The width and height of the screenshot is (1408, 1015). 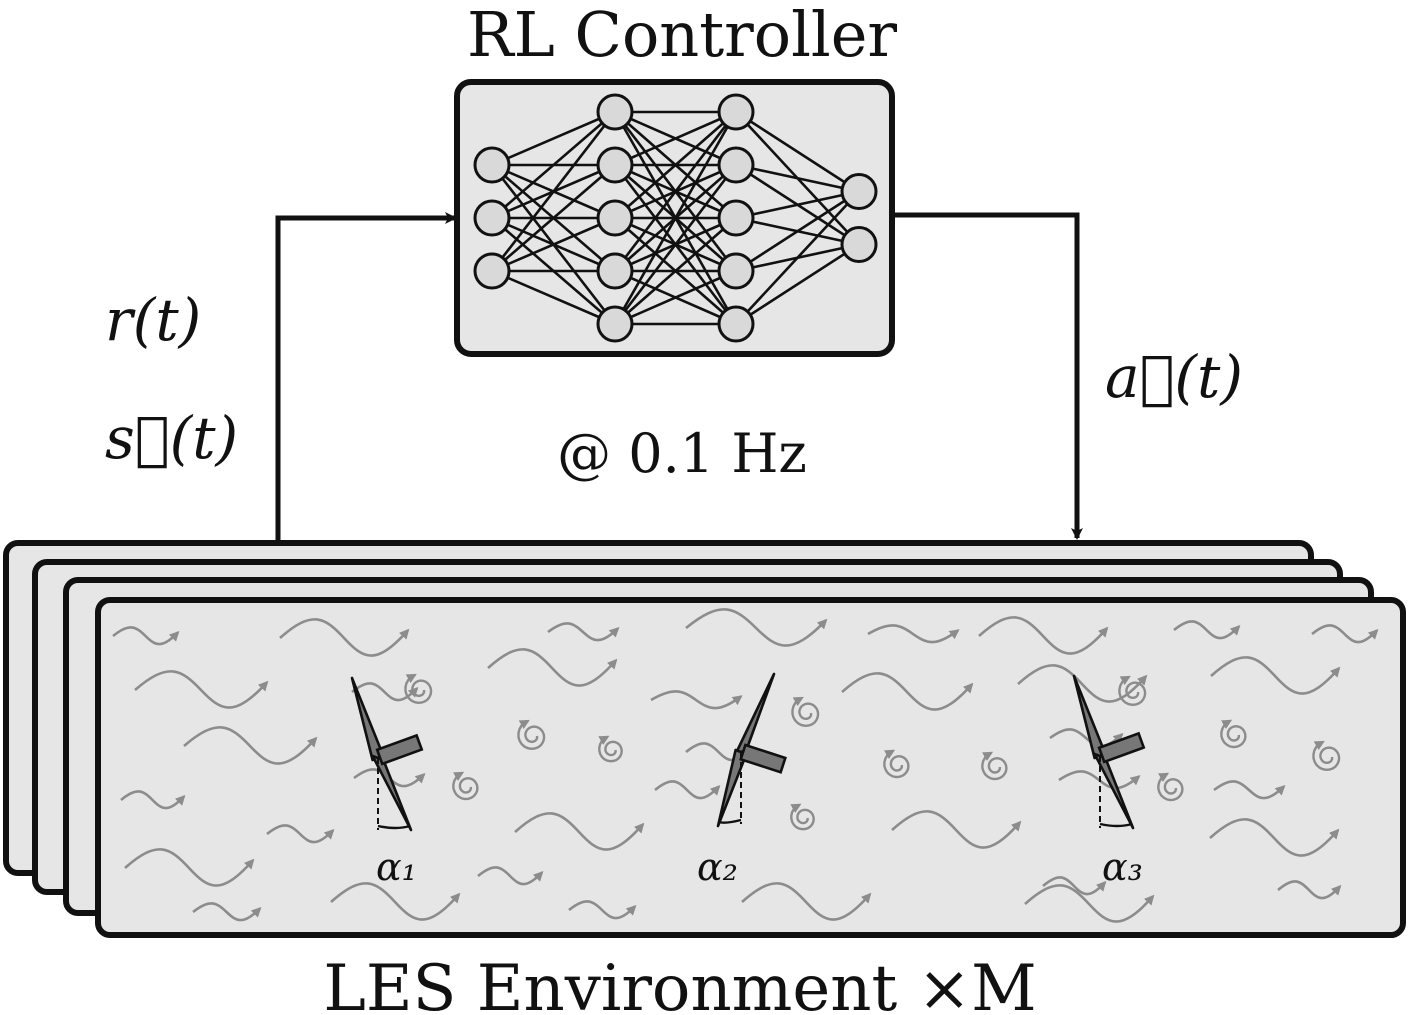 I want to click on action-label: a⃗(t), so click(x=1174, y=377).